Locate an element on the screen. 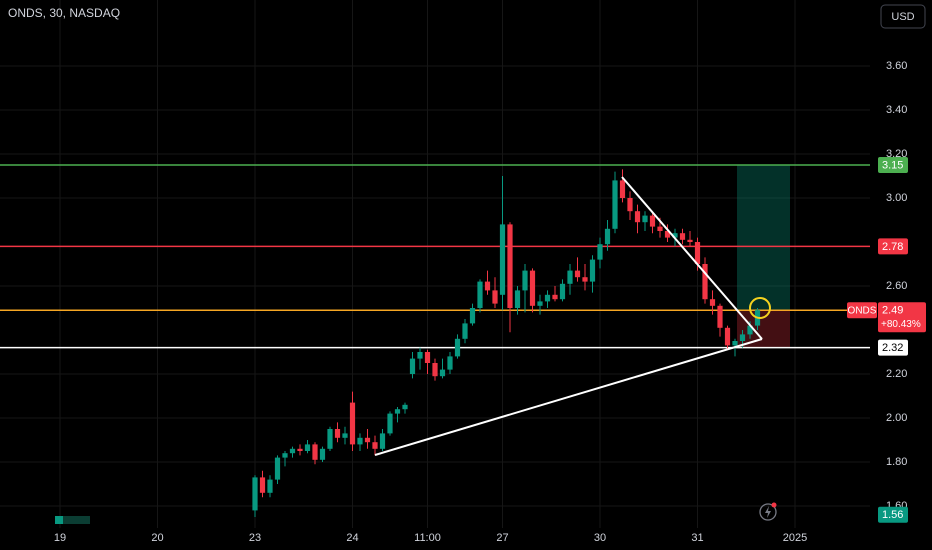  x-tick-label: 20 is located at coordinates (157, 538).